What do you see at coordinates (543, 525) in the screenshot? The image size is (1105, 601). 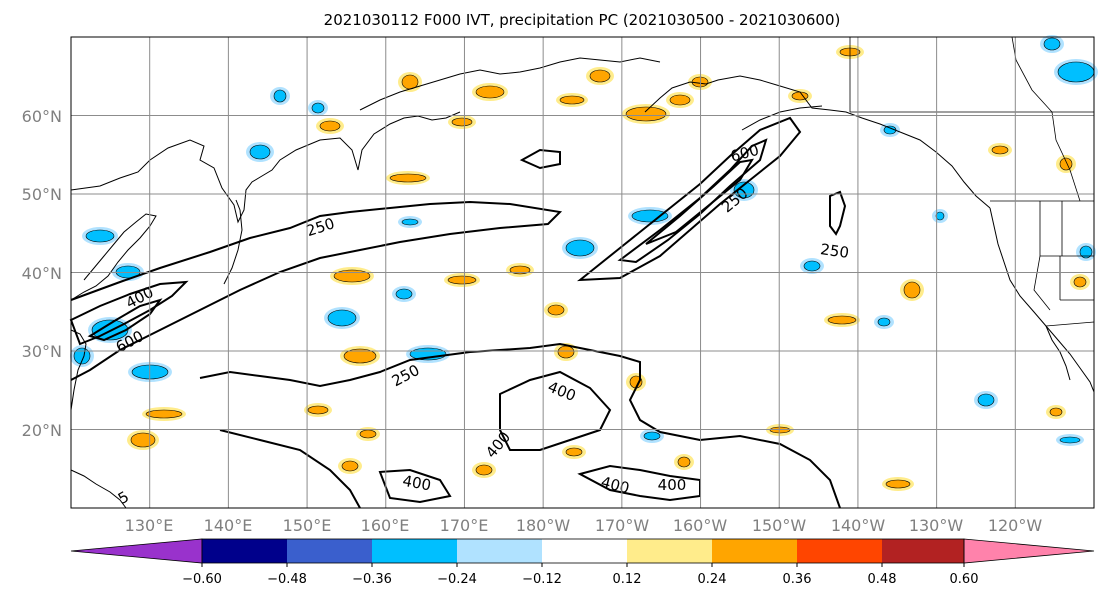 I see `lon-tick-label: 180°W` at bounding box center [543, 525].